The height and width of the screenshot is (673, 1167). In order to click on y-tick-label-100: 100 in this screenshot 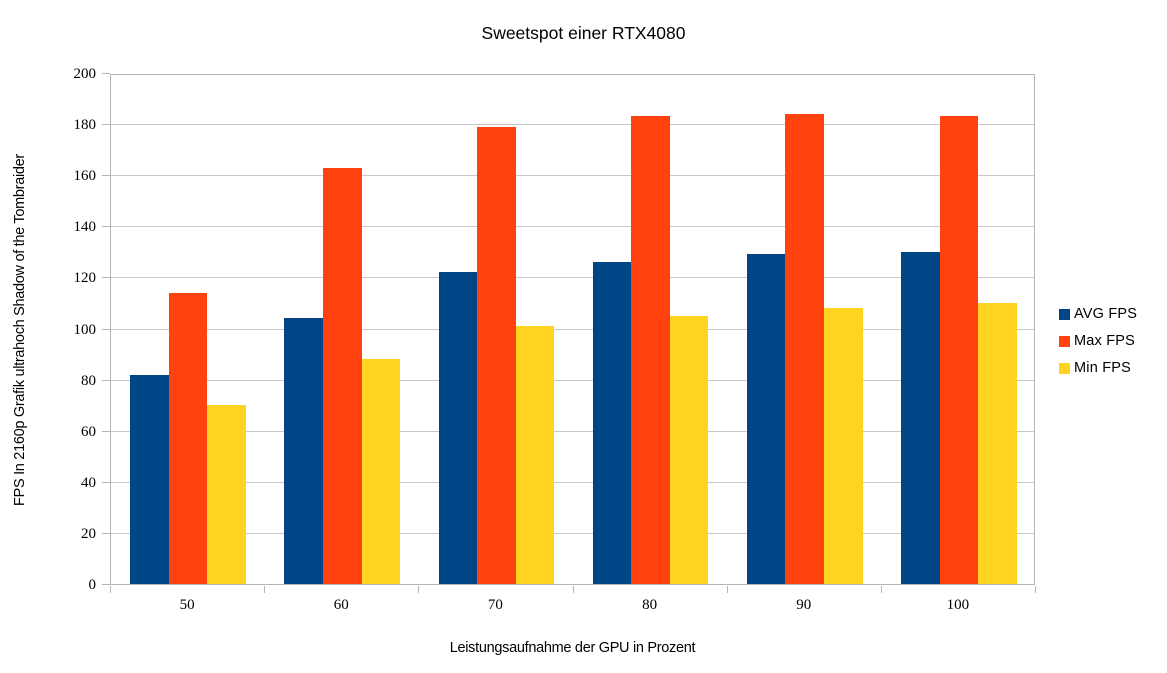, I will do `click(85, 329)`.